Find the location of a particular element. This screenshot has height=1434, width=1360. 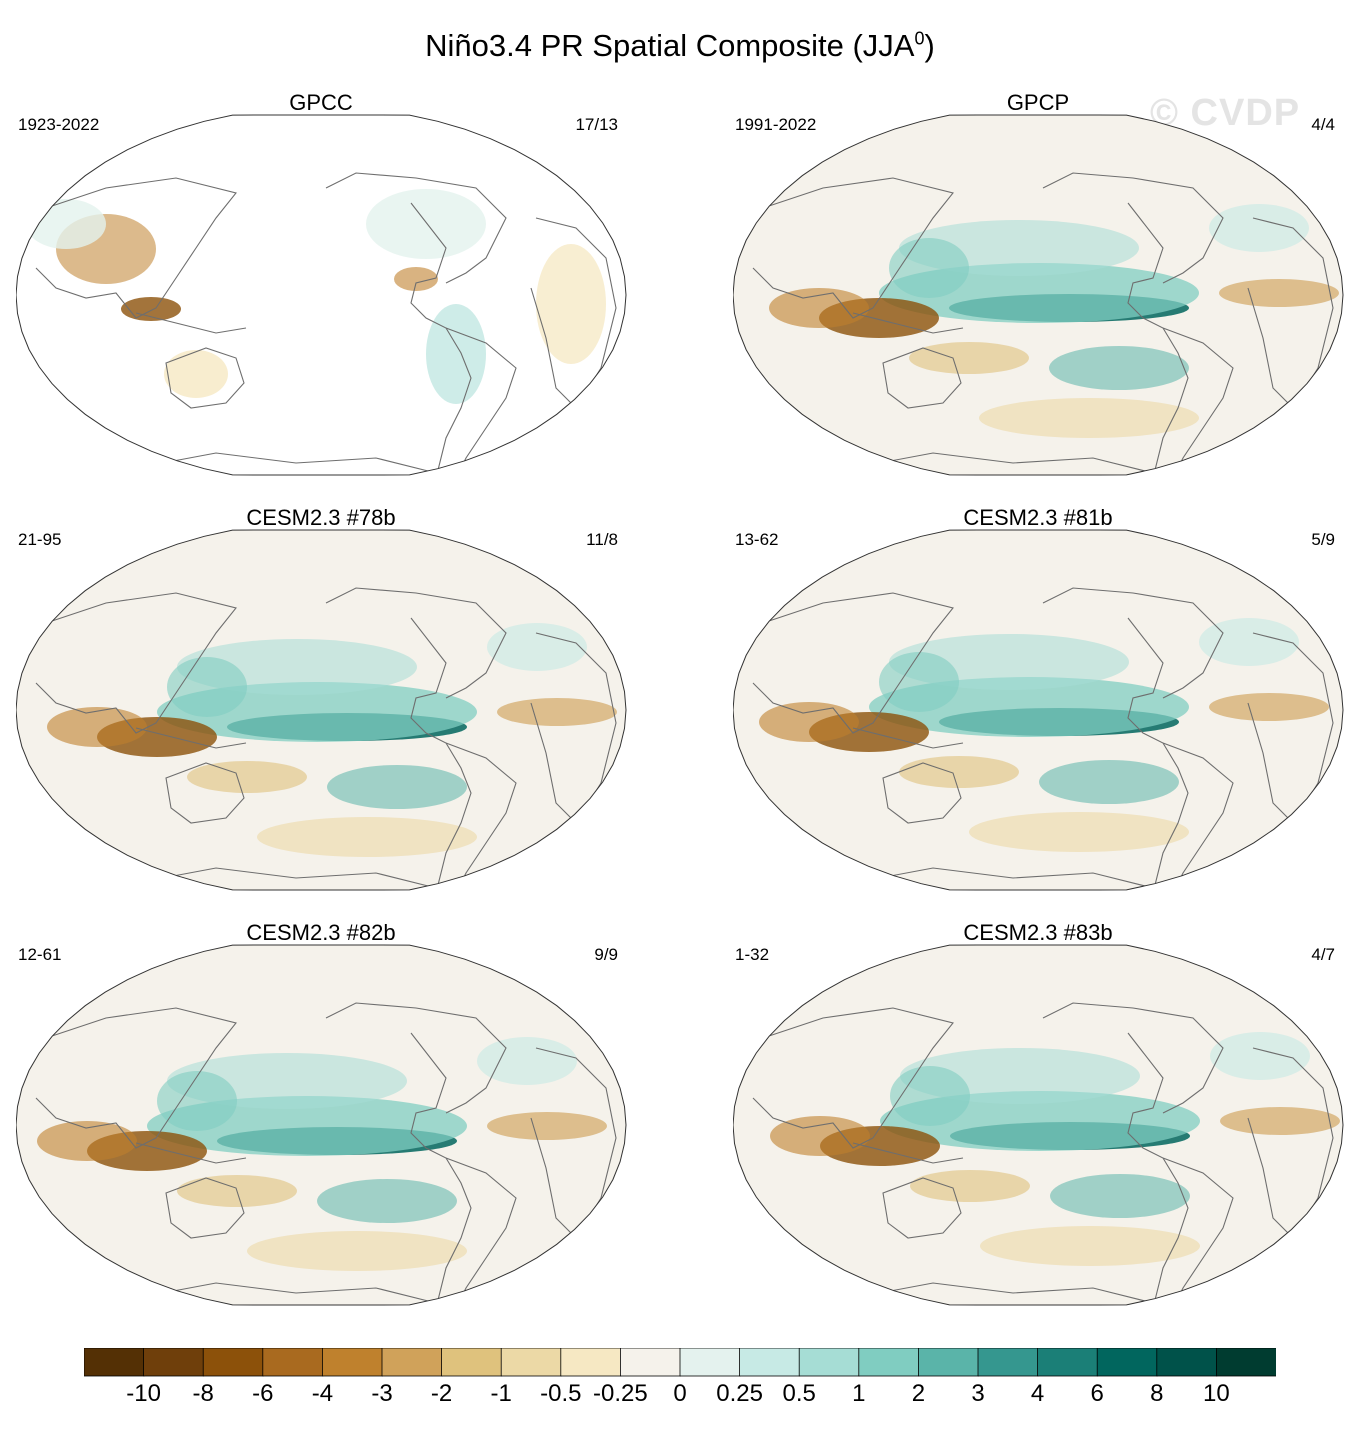

colorbar-tick-label: -8 is located at coordinates (203, 1393).